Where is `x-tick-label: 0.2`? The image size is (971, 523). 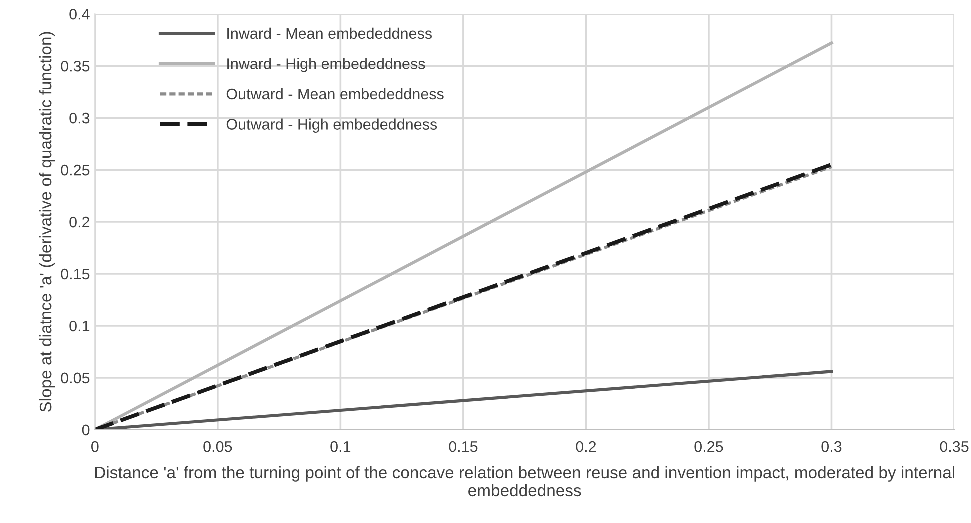
x-tick-label: 0.2 is located at coordinates (586, 446).